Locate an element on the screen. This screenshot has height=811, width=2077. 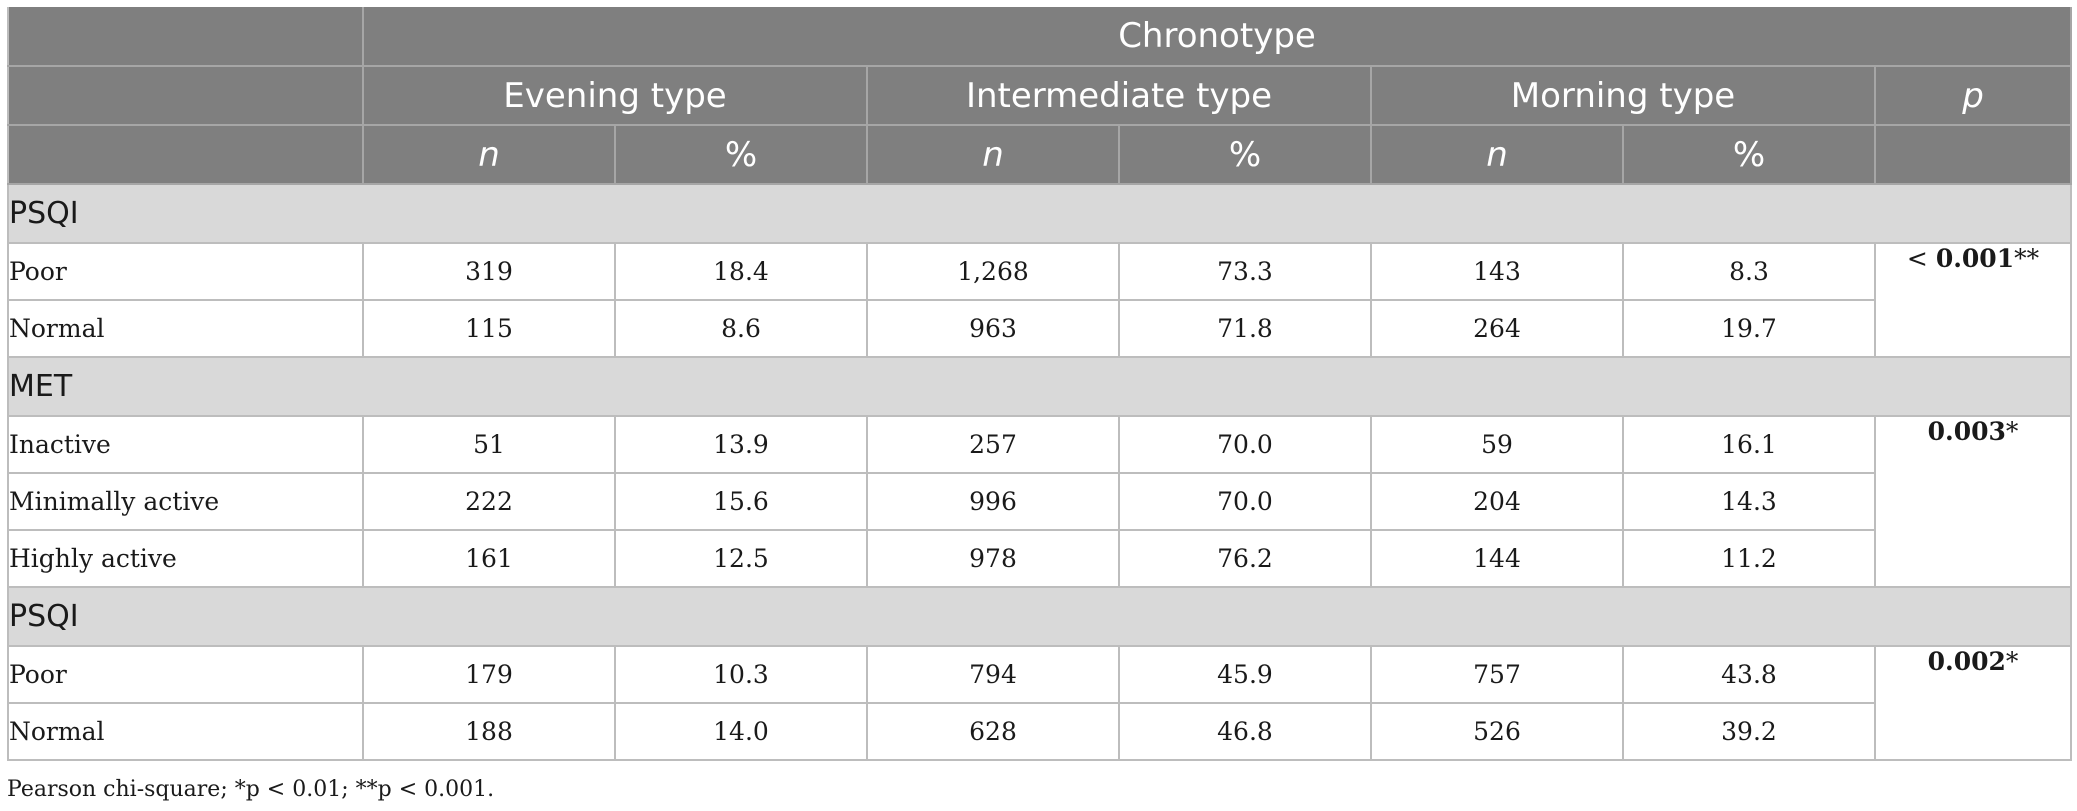
row-label: Highly active is located at coordinates (186, 559).